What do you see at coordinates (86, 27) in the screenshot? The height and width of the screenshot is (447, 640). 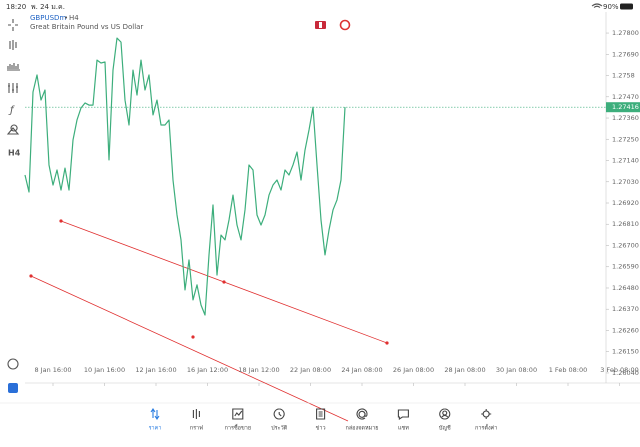 I see `symbol-description: Great Britain Pound vs US Dollar` at bounding box center [86, 27].